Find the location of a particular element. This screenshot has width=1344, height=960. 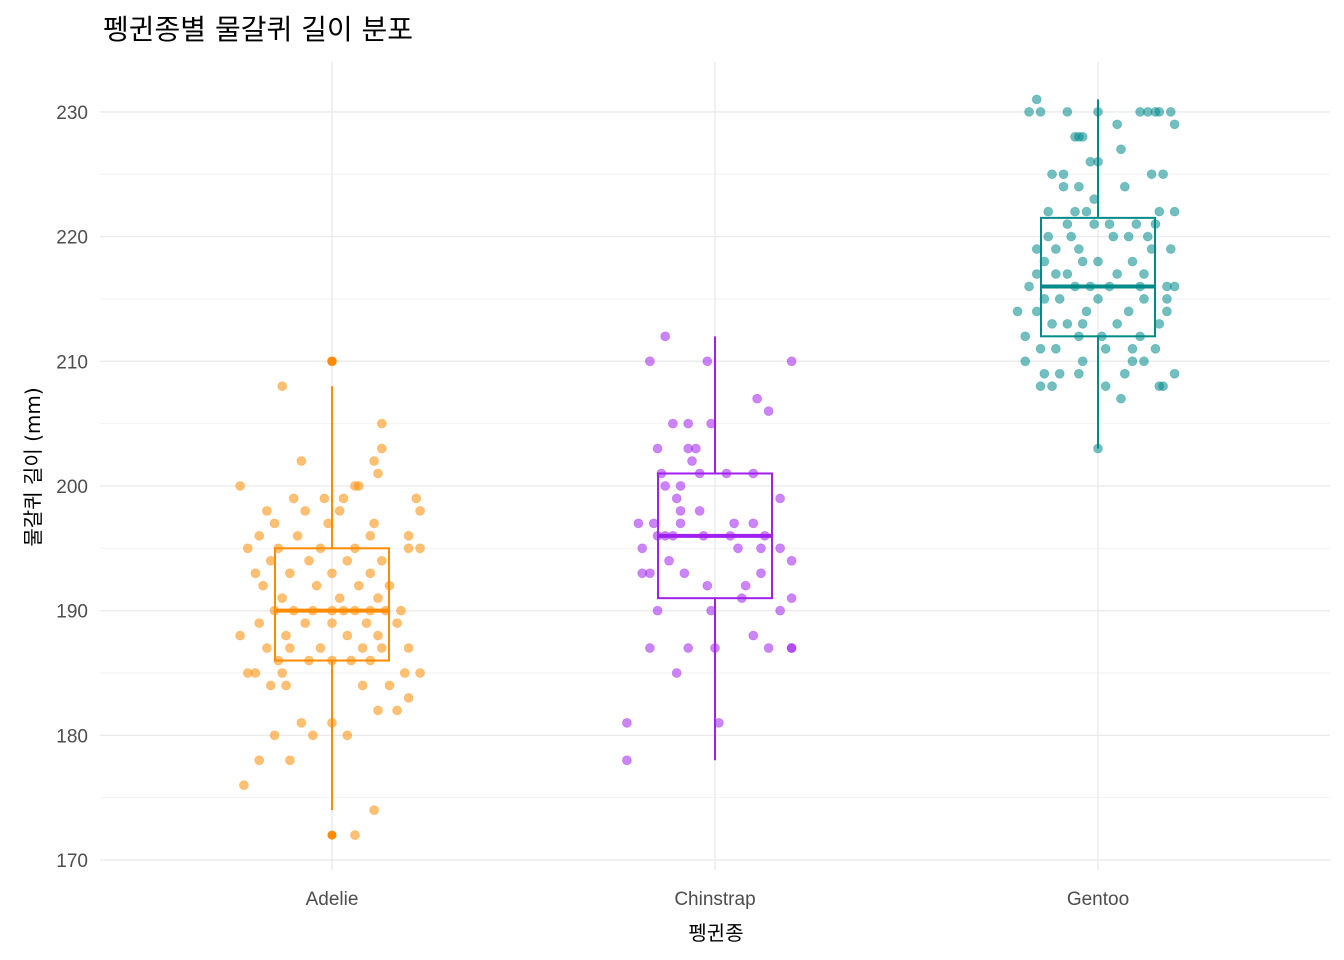

y-tick-label: 180 is located at coordinates (72, 736).